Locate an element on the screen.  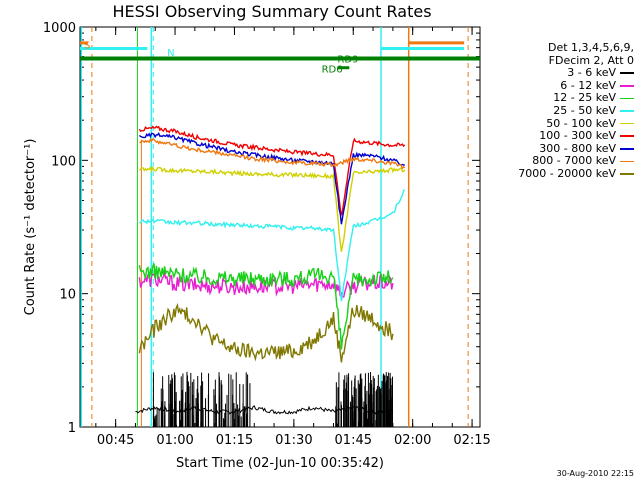
x-tick-label: 00:45 is located at coordinates (115, 440).